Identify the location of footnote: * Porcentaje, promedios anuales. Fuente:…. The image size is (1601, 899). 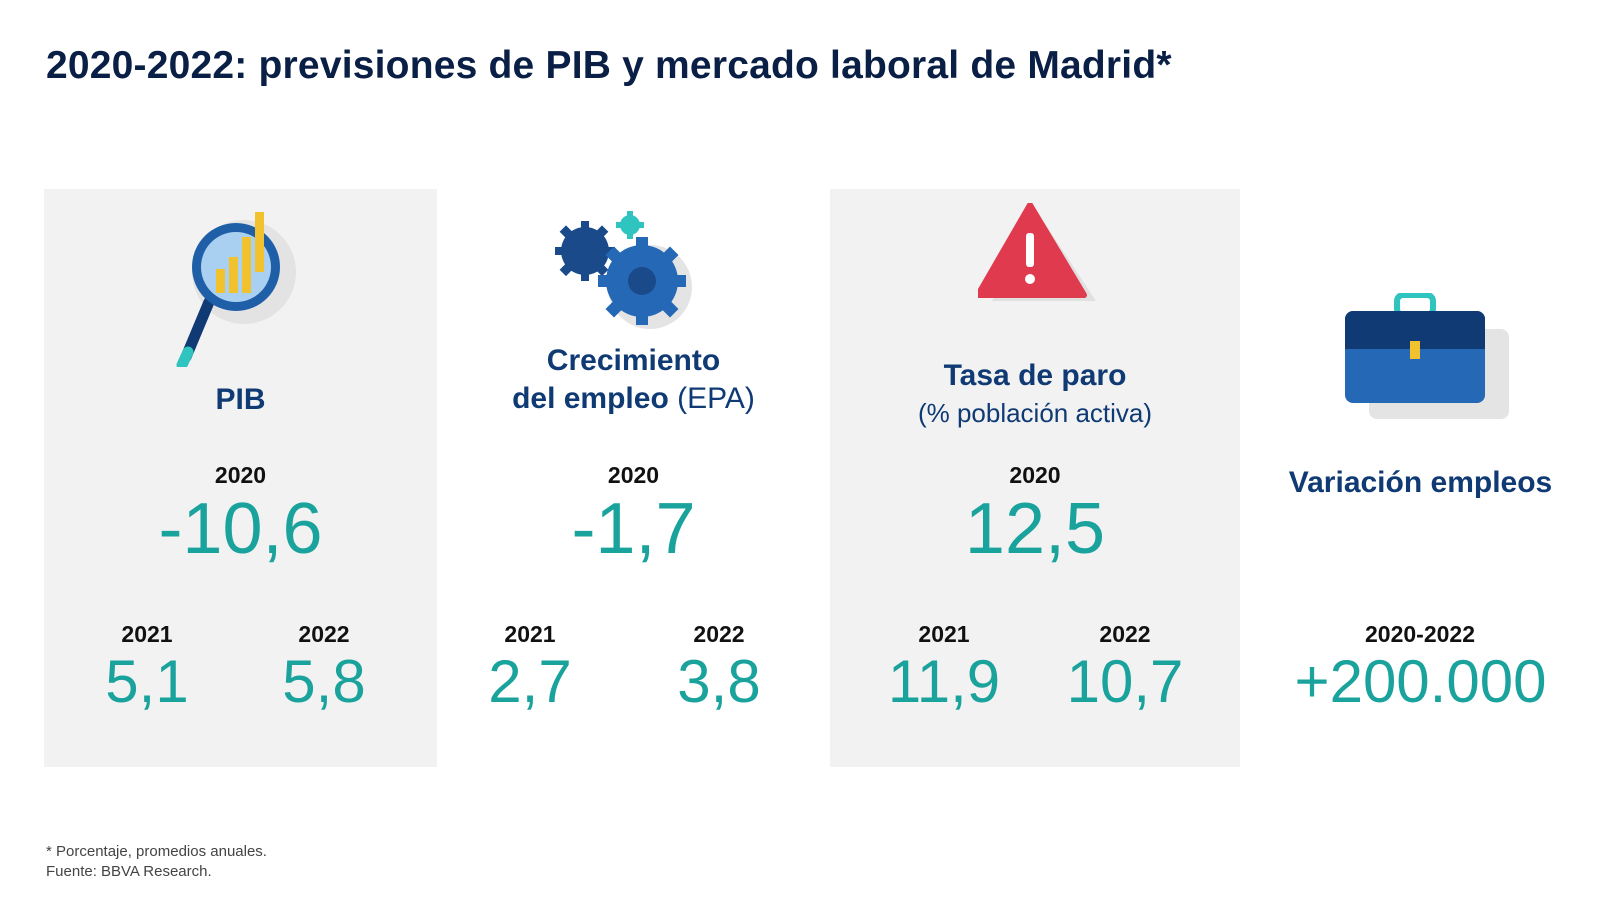
(156, 862).